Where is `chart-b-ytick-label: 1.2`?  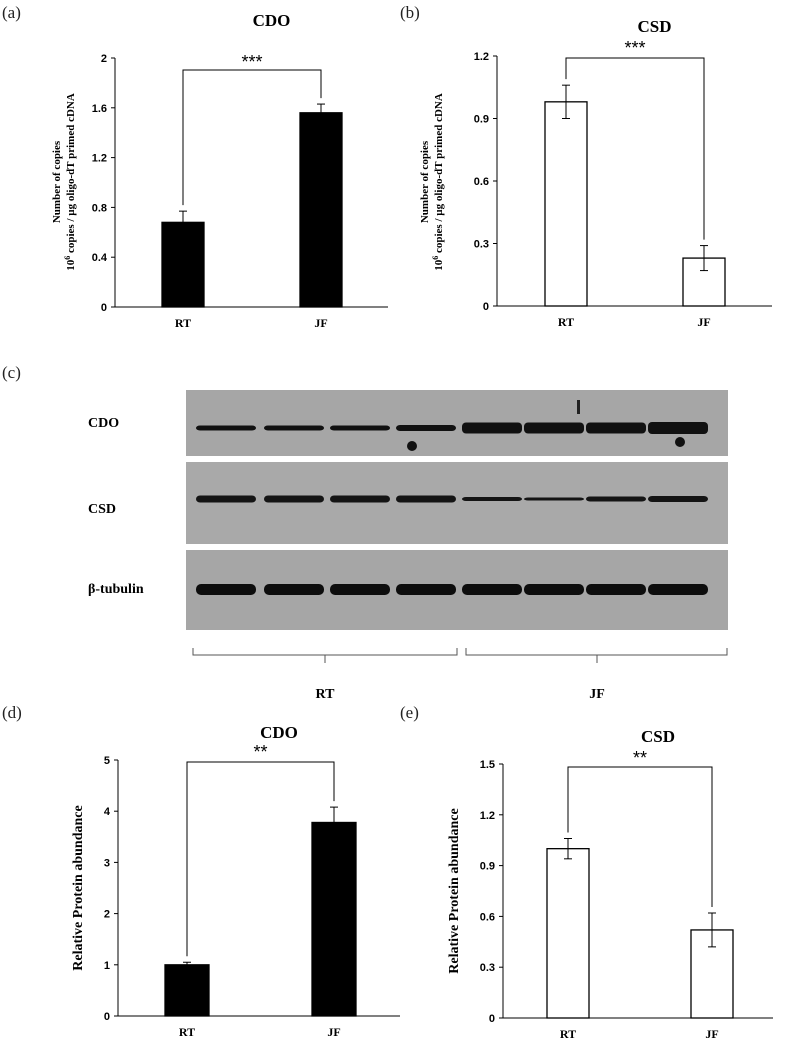
chart-b-ytick-label: 1.2 is located at coordinates (481, 57).